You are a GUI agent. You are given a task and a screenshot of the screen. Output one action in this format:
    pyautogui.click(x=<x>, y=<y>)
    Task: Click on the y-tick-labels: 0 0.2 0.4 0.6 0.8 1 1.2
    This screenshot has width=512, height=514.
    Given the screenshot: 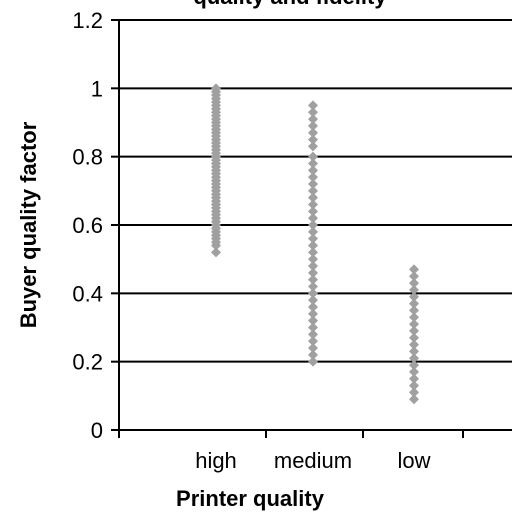 What is the action you would take?
    pyautogui.click(x=87, y=225)
    